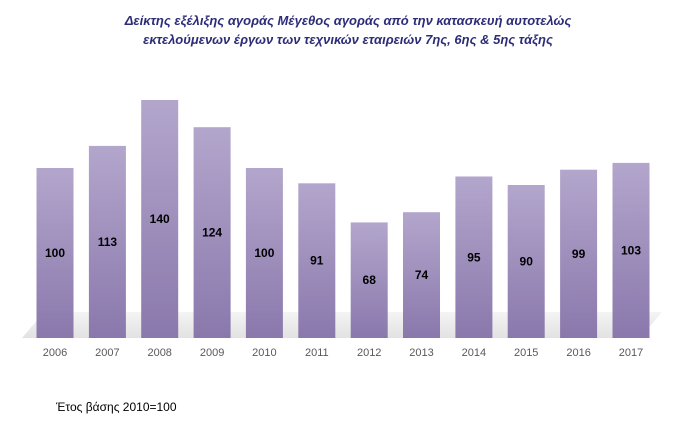 The width and height of the screenshot is (696, 427). I want to click on bar-2011, so click(317, 260).